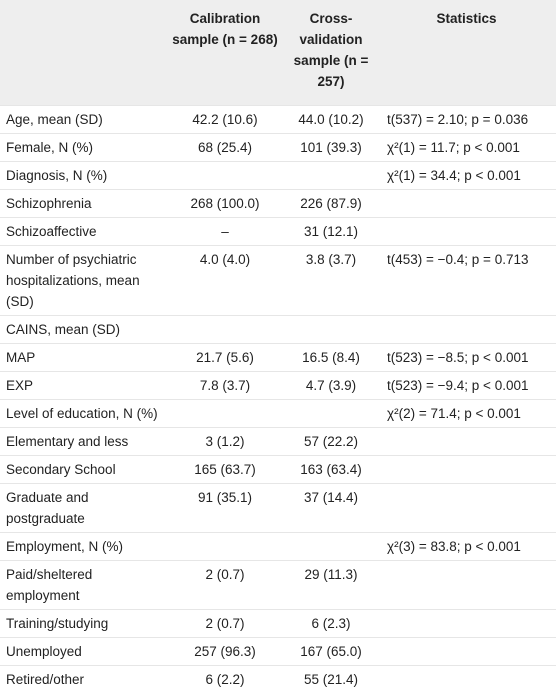 The height and width of the screenshot is (696, 556). What do you see at coordinates (331, 230) in the screenshot?
I see `table-cell: 31 (12.1)` at bounding box center [331, 230].